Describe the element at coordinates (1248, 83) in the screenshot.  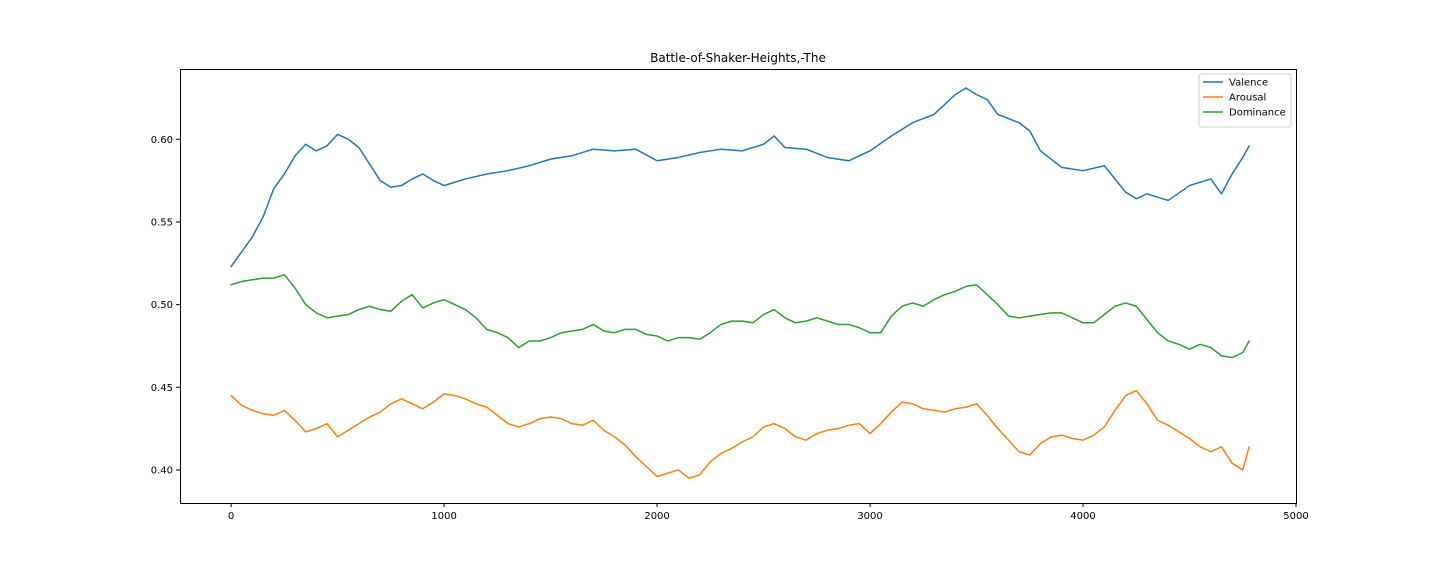
I see `legend-label-valence: Valence` at that location.